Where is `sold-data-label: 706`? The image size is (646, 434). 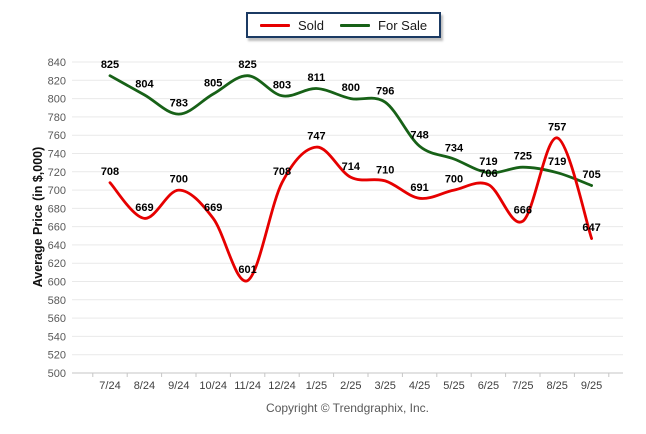
sold-data-label: 706 is located at coordinates (488, 174).